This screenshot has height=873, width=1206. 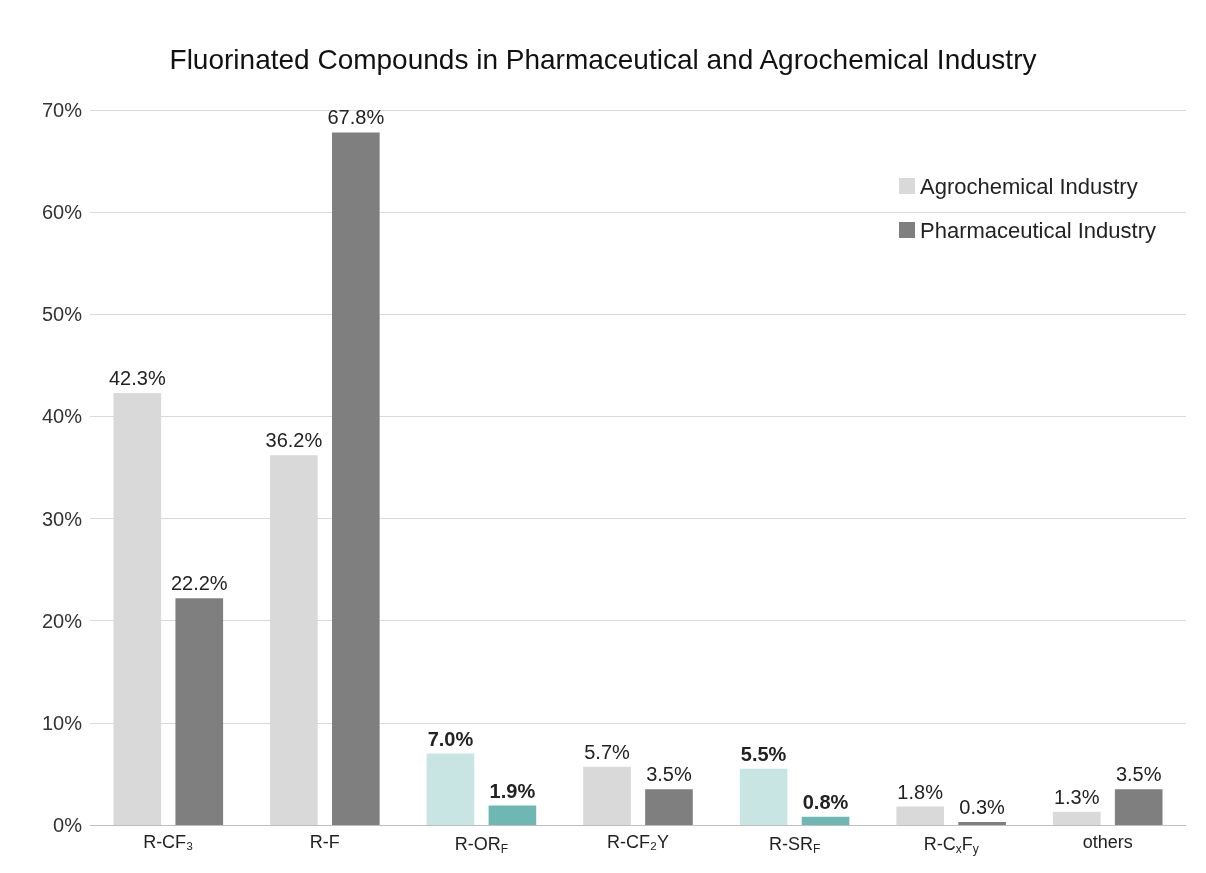 What do you see at coordinates (62, 416) in the screenshot?
I see `y-tick-label: 40%` at bounding box center [62, 416].